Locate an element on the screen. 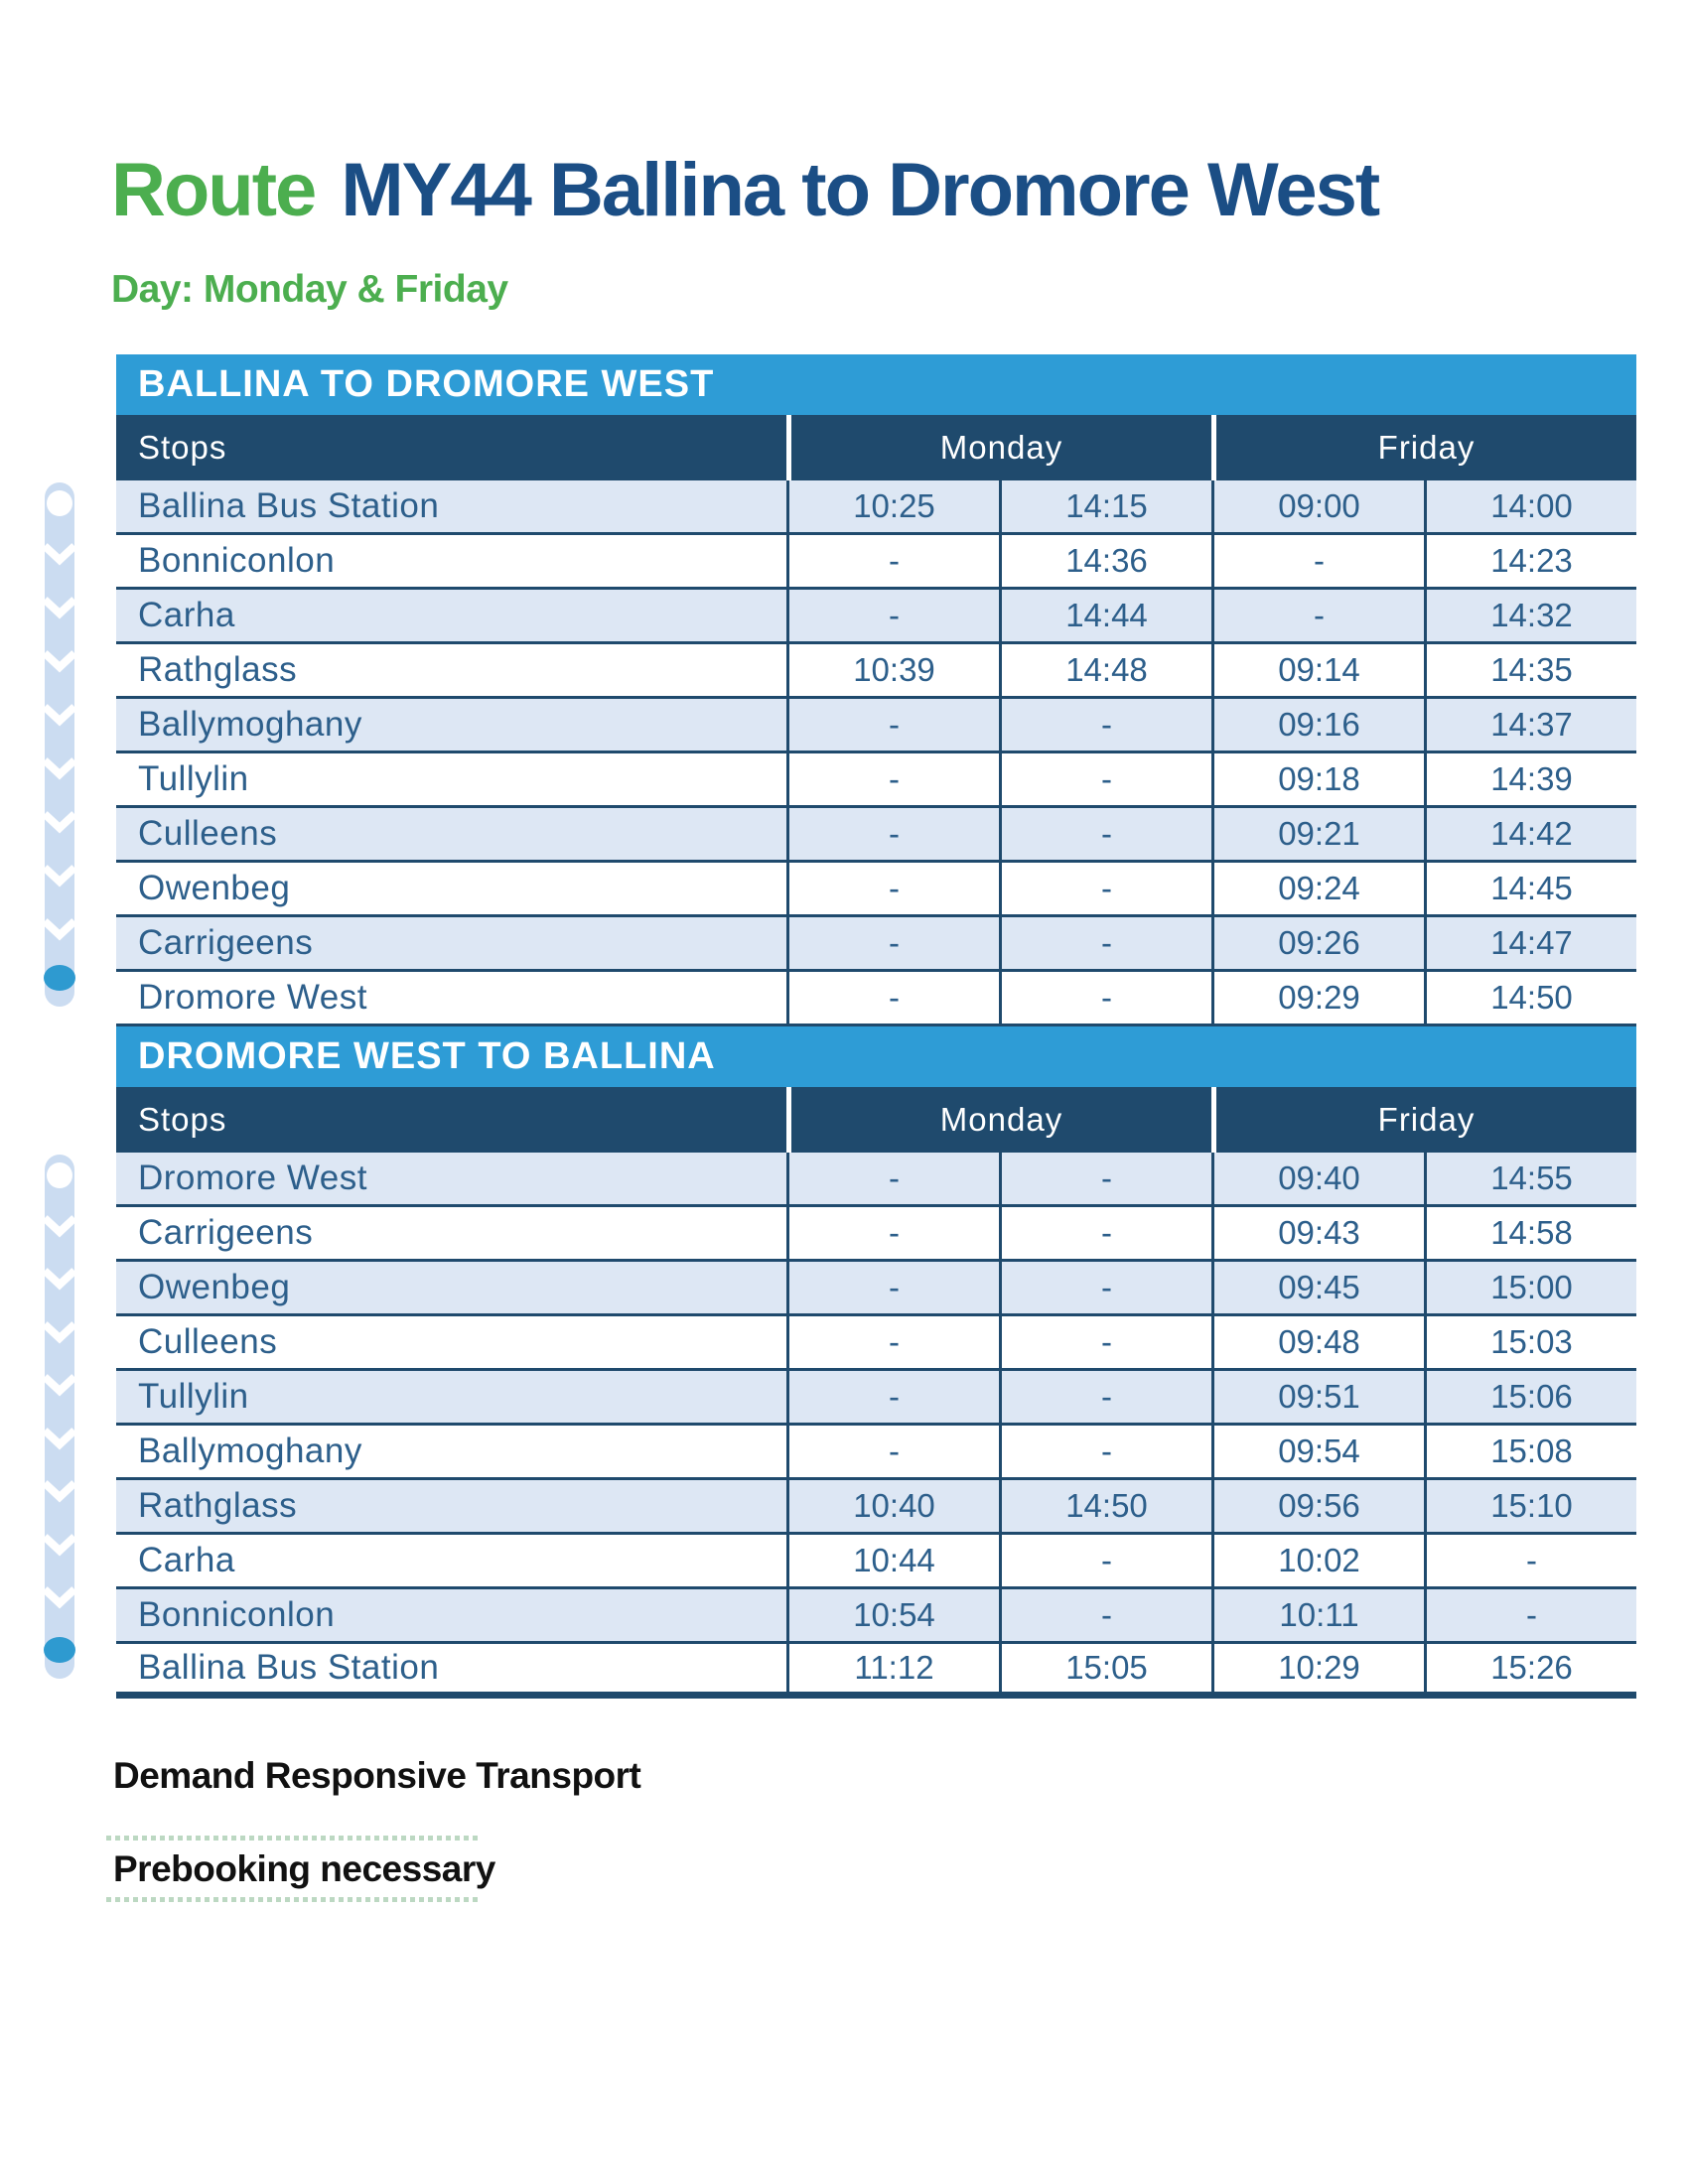  time-cell: 14:23 is located at coordinates (1530, 561).